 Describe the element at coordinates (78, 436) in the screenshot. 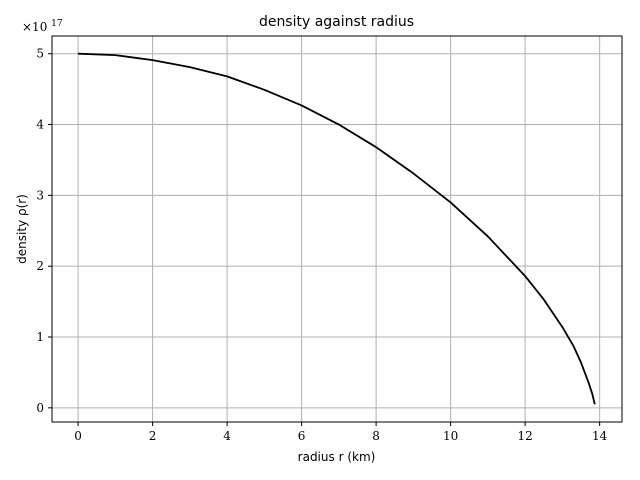

I see `x-tick-label-0: 0` at that location.